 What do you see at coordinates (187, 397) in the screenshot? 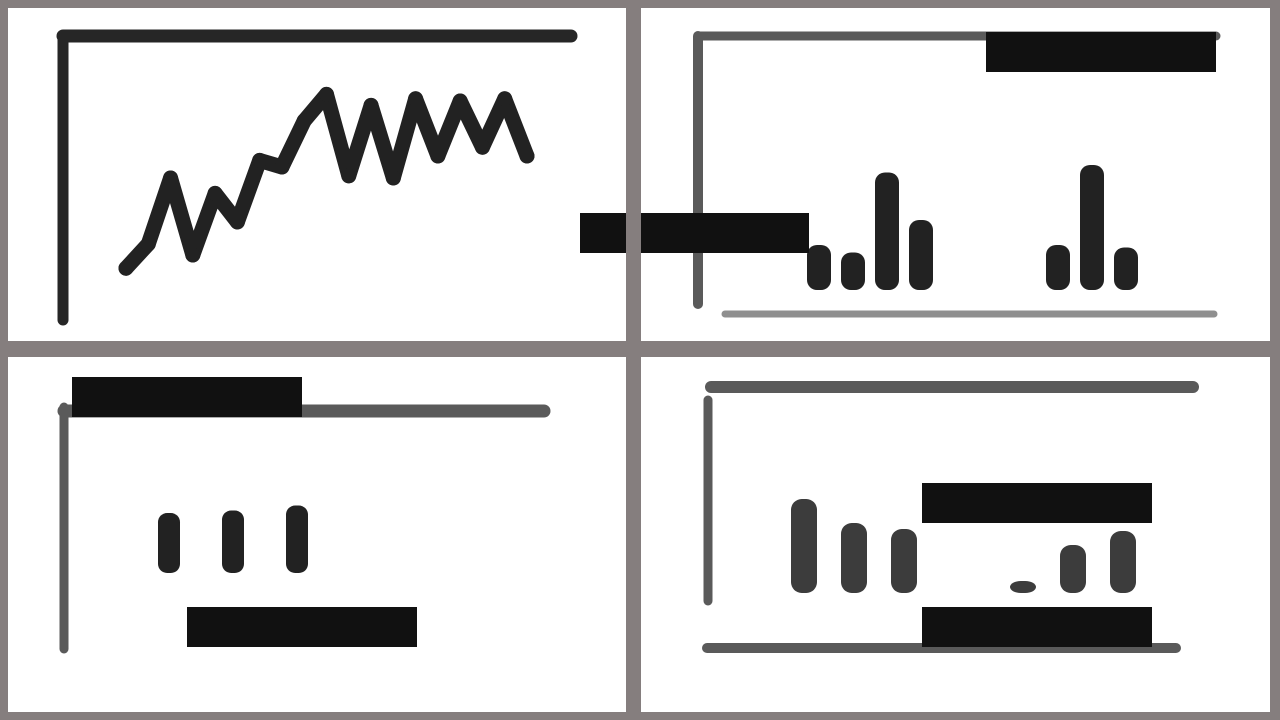
I see `title-redaction` at bounding box center [187, 397].